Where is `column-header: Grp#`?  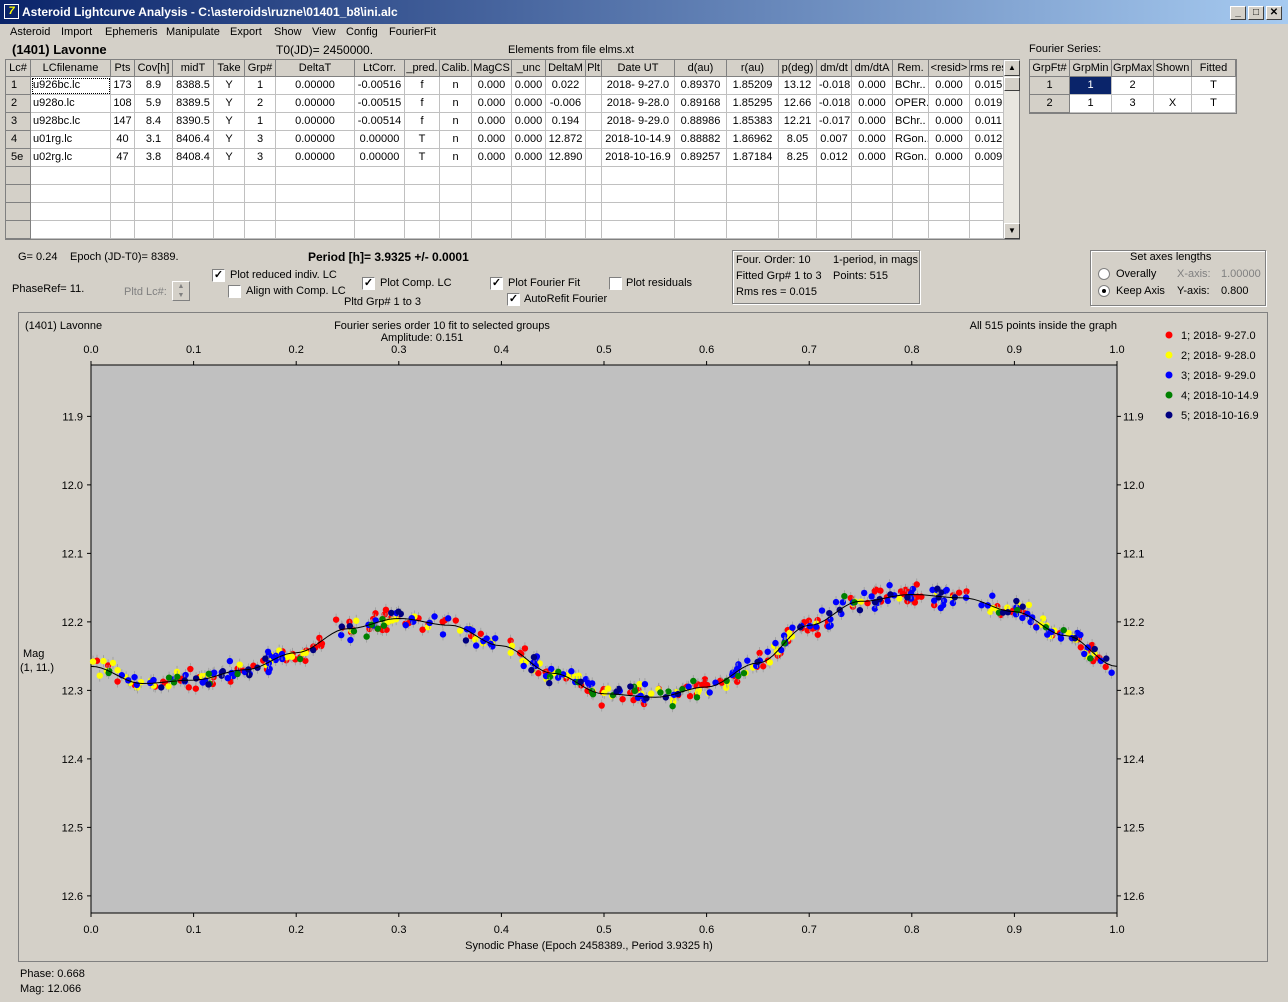
column-header: Grp# is located at coordinates (260, 68).